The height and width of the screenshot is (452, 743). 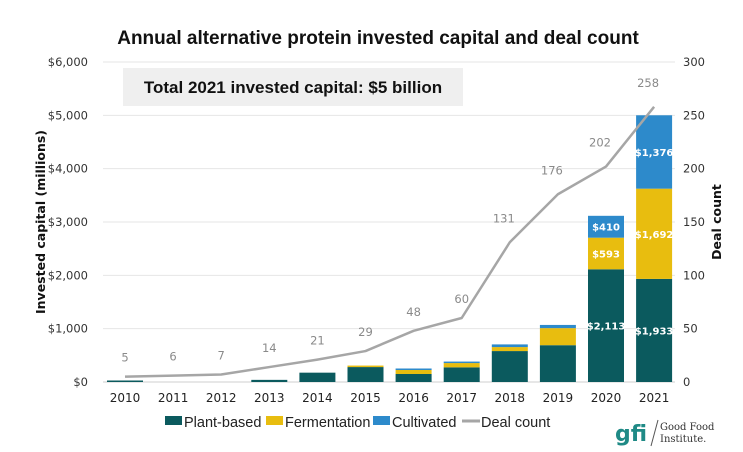 What do you see at coordinates (125, 381) in the screenshot?
I see `bar-plant-based-2010` at bounding box center [125, 381].